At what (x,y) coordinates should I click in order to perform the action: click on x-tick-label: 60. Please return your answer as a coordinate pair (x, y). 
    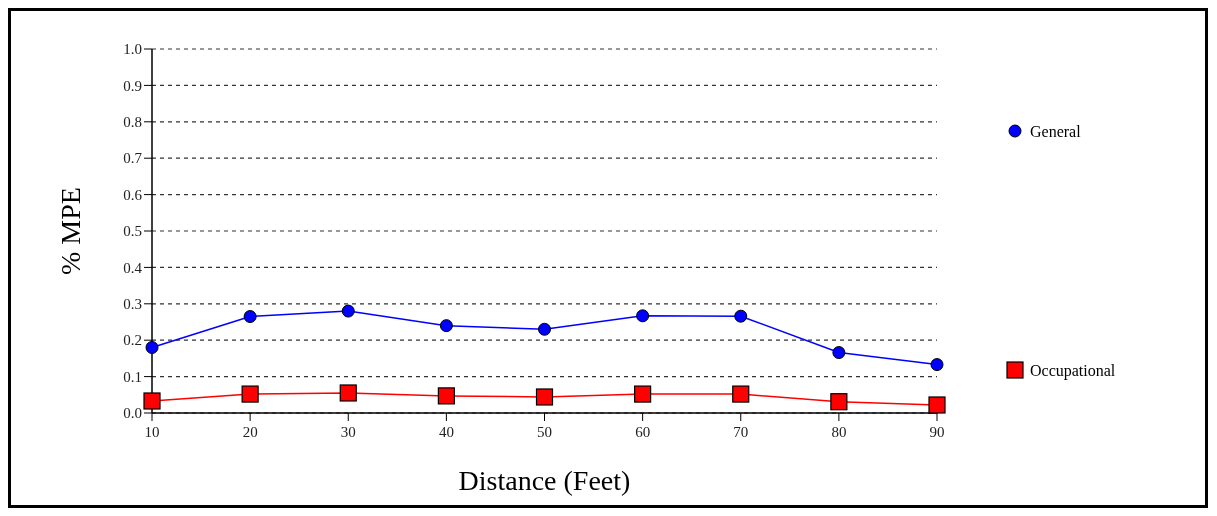
    Looking at the image, I should click on (643, 432).